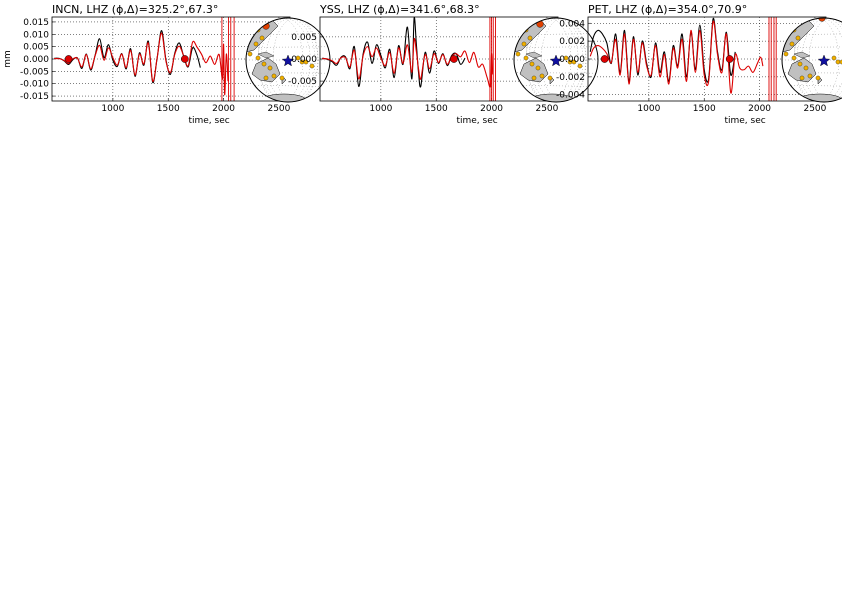 The width and height of the screenshot is (842, 595). I want to click on y-tick-label: 0.004, so click(572, 24).